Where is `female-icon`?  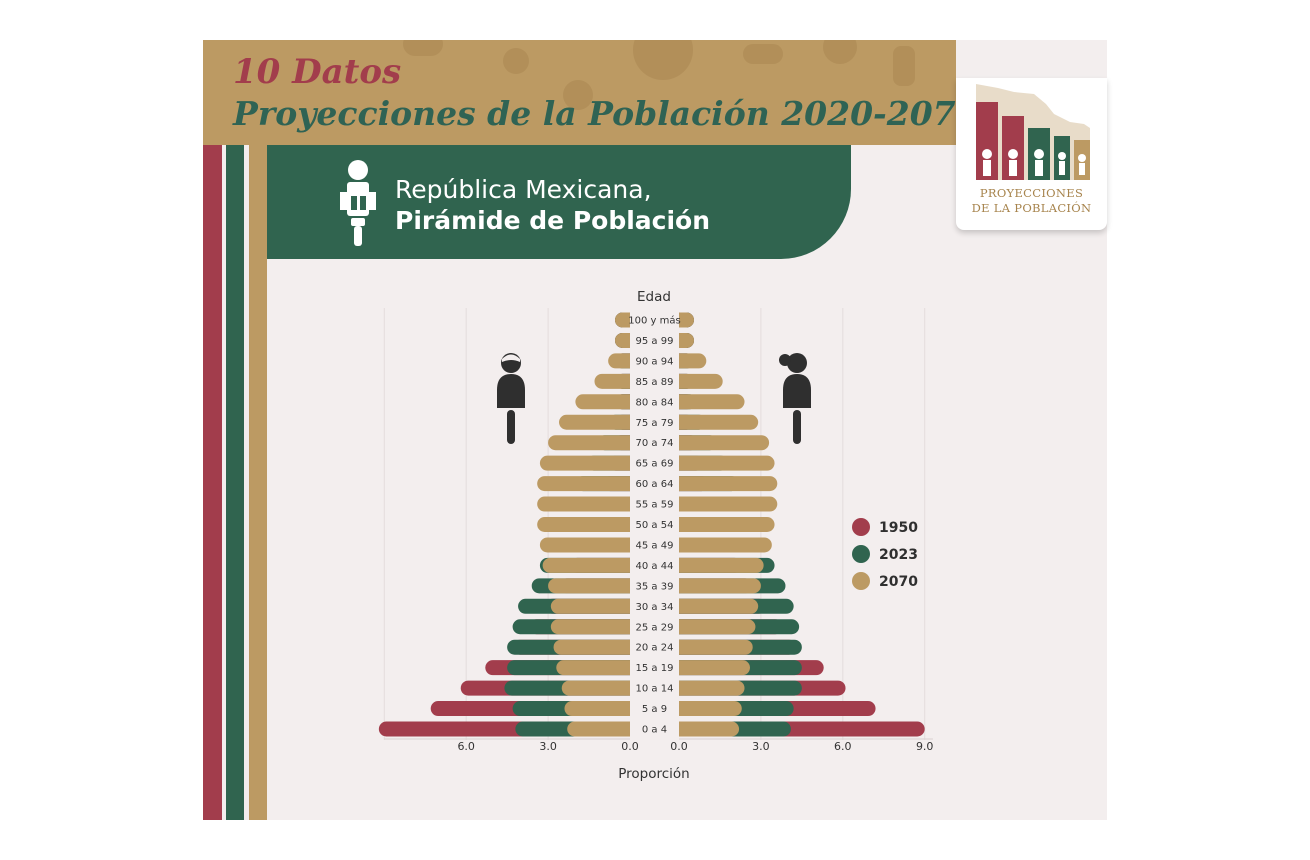
female-icon is located at coordinates (795, 398).